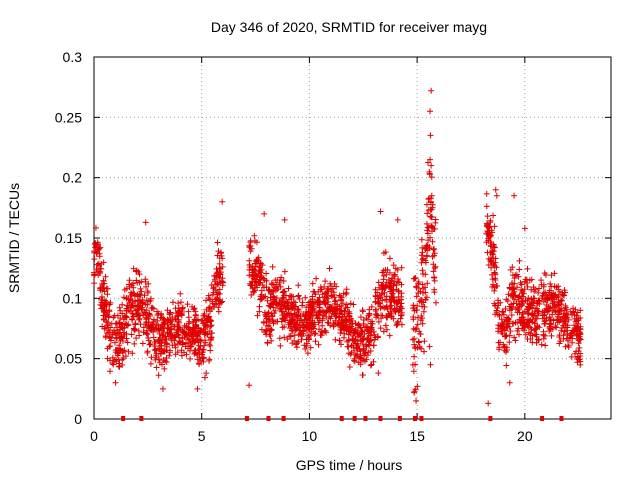  I want to click on zero-marker, so click(246, 418).